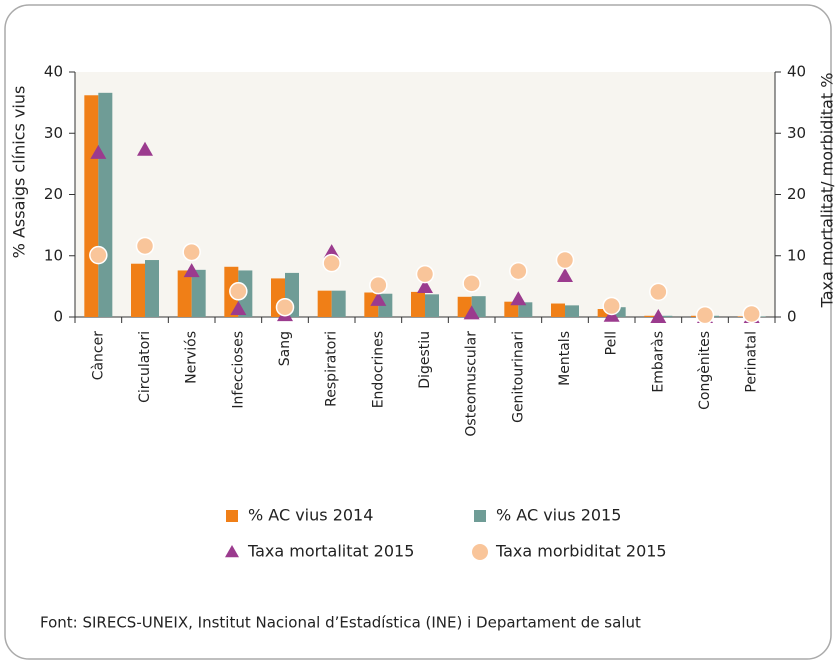 This screenshot has width=838, height=664. Describe the element at coordinates (581, 551) in the screenshot. I see `legend-label: Taxa morbiditat 2015` at that location.